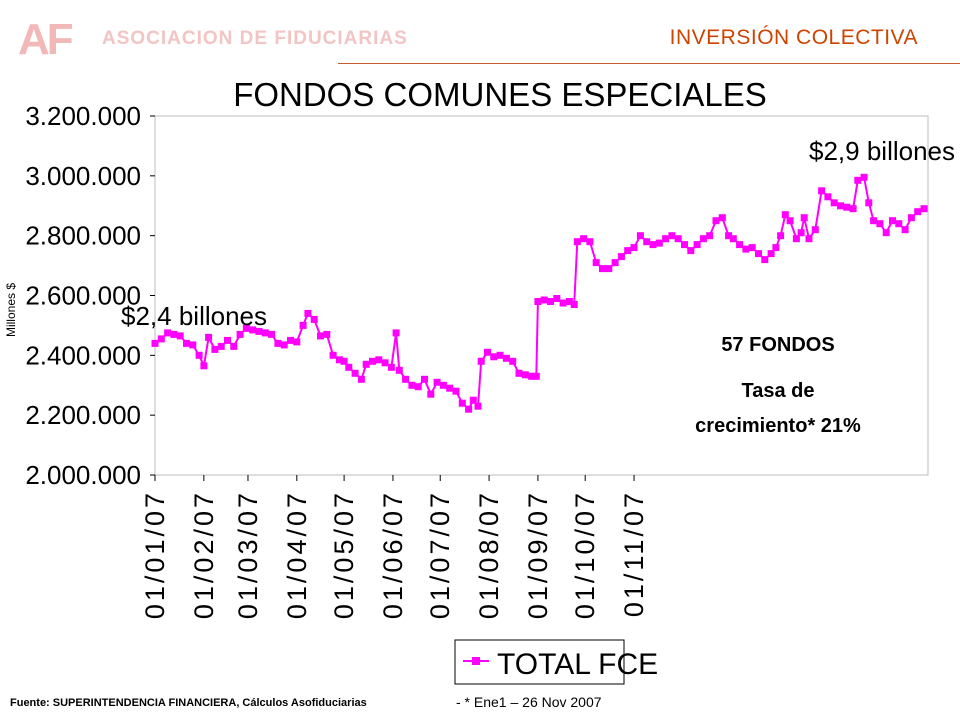 The height and width of the screenshot is (720, 960). What do you see at coordinates (634, 553) in the screenshot?
I see `x-tick-label: 01/11/07` at bounding box center [634, 553].